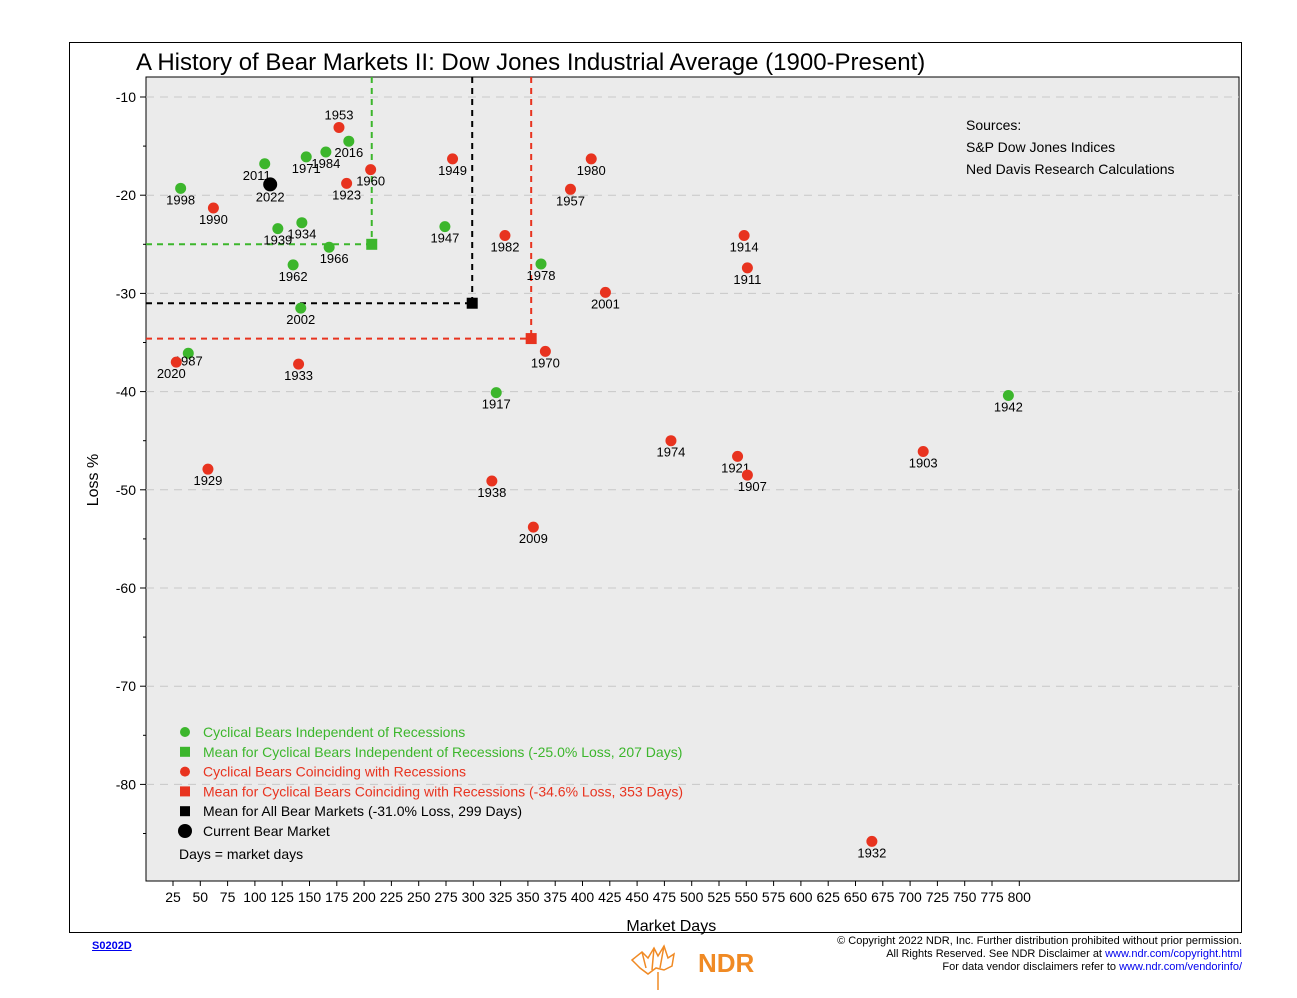 The image size is (1297, 998). Describe the element at coordinates (871, 852) in the screenshot. I see `recession-bear-point-label: 1932` at that location.